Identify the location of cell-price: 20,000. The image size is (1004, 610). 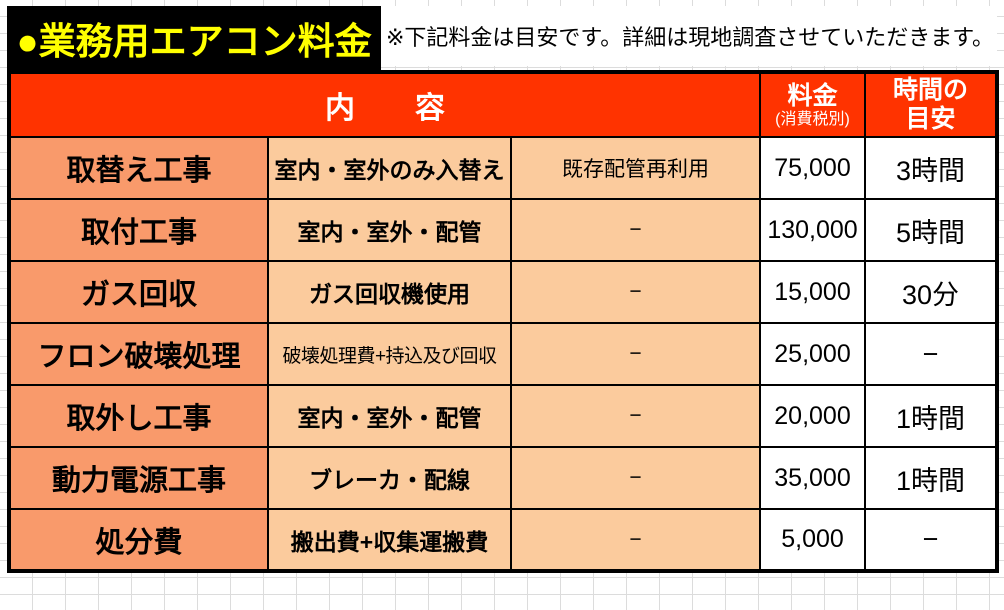
(812, 416).